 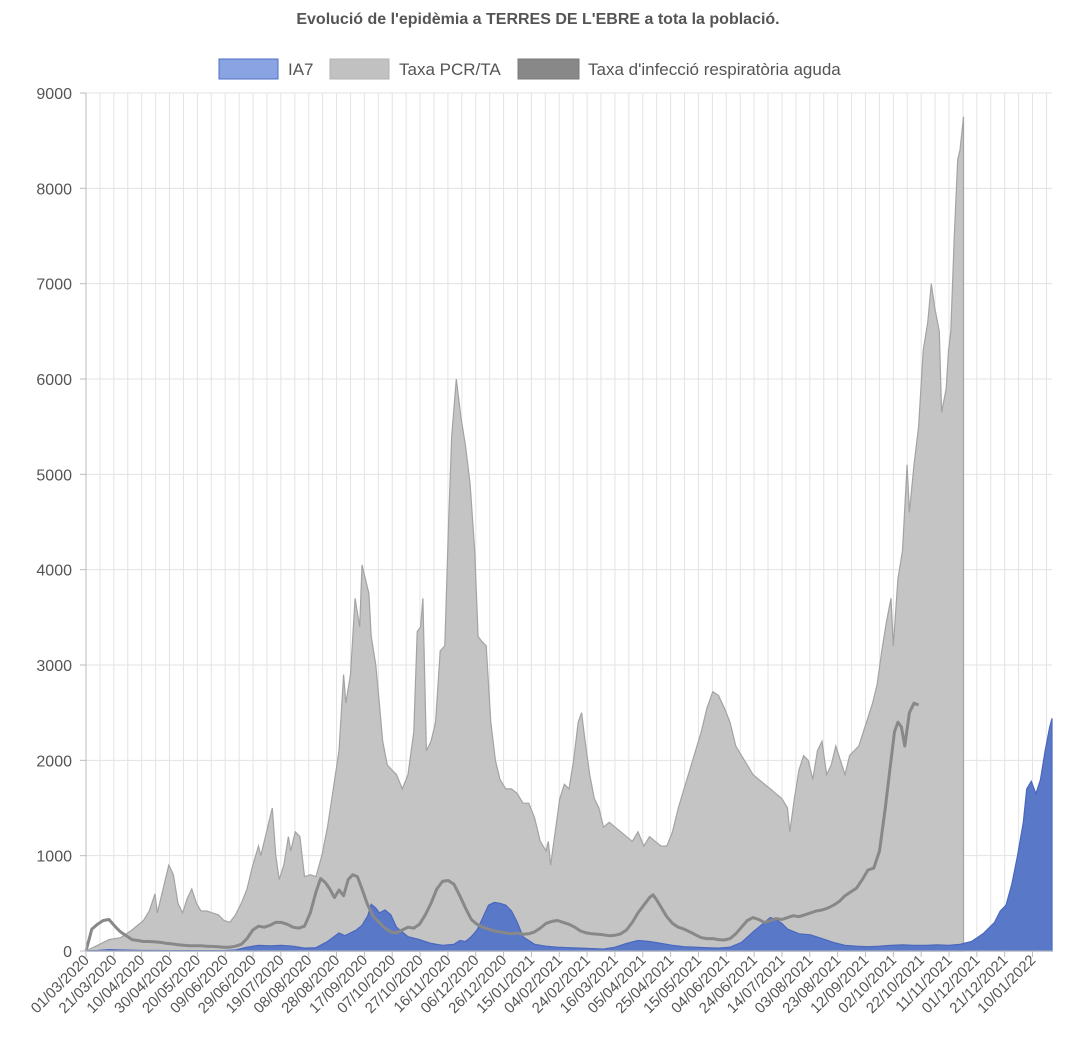 I want to click on y-axis-ticks: 0 1000 2000 3000 4000 5000 6000 7000 8000 9000, so click(x=61, y=523).